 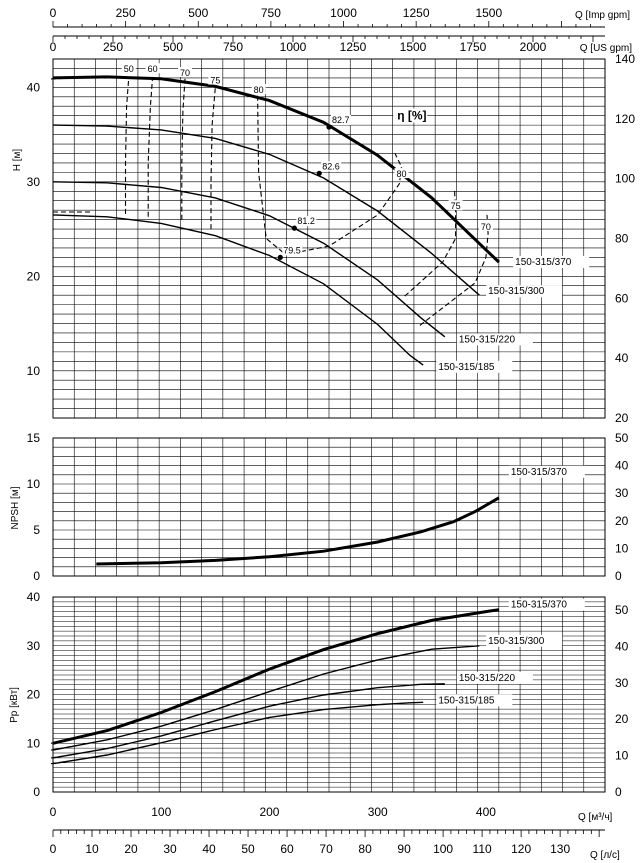 What do you see at coordinates (488, 13) in the screenshot?
I see `imp-gpm-tick-label: 1500` at bounding box center [488, 13].